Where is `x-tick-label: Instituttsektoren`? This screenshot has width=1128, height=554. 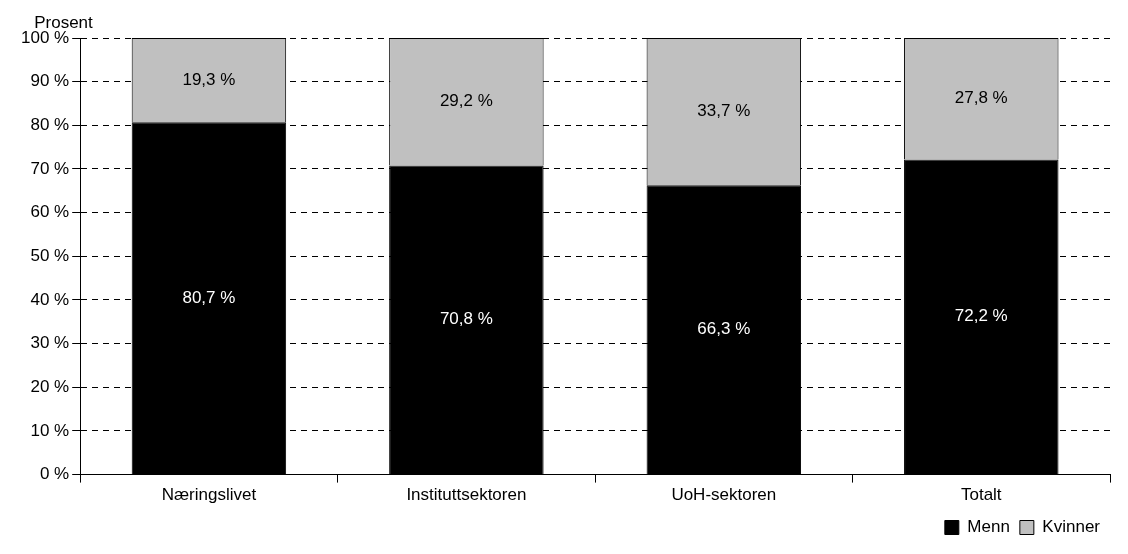 x-tick-label: Instituttsektoren is located at coordinates (466, 495).